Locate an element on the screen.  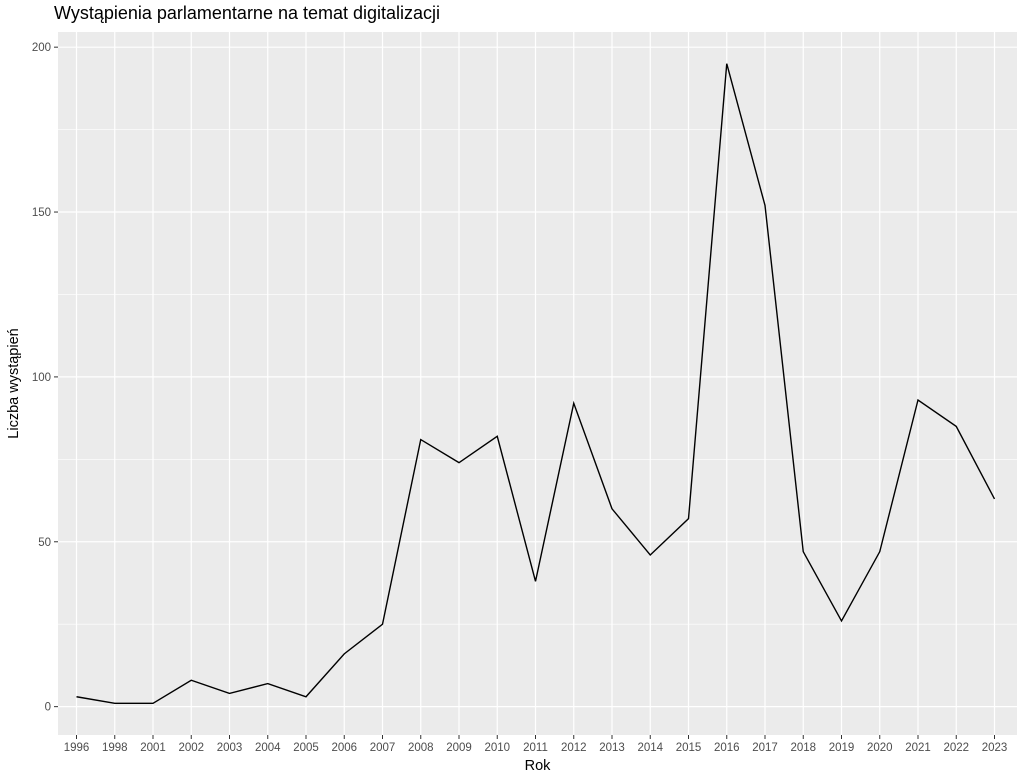
y-tick-label: 100 is located at coordinates (41, 378).